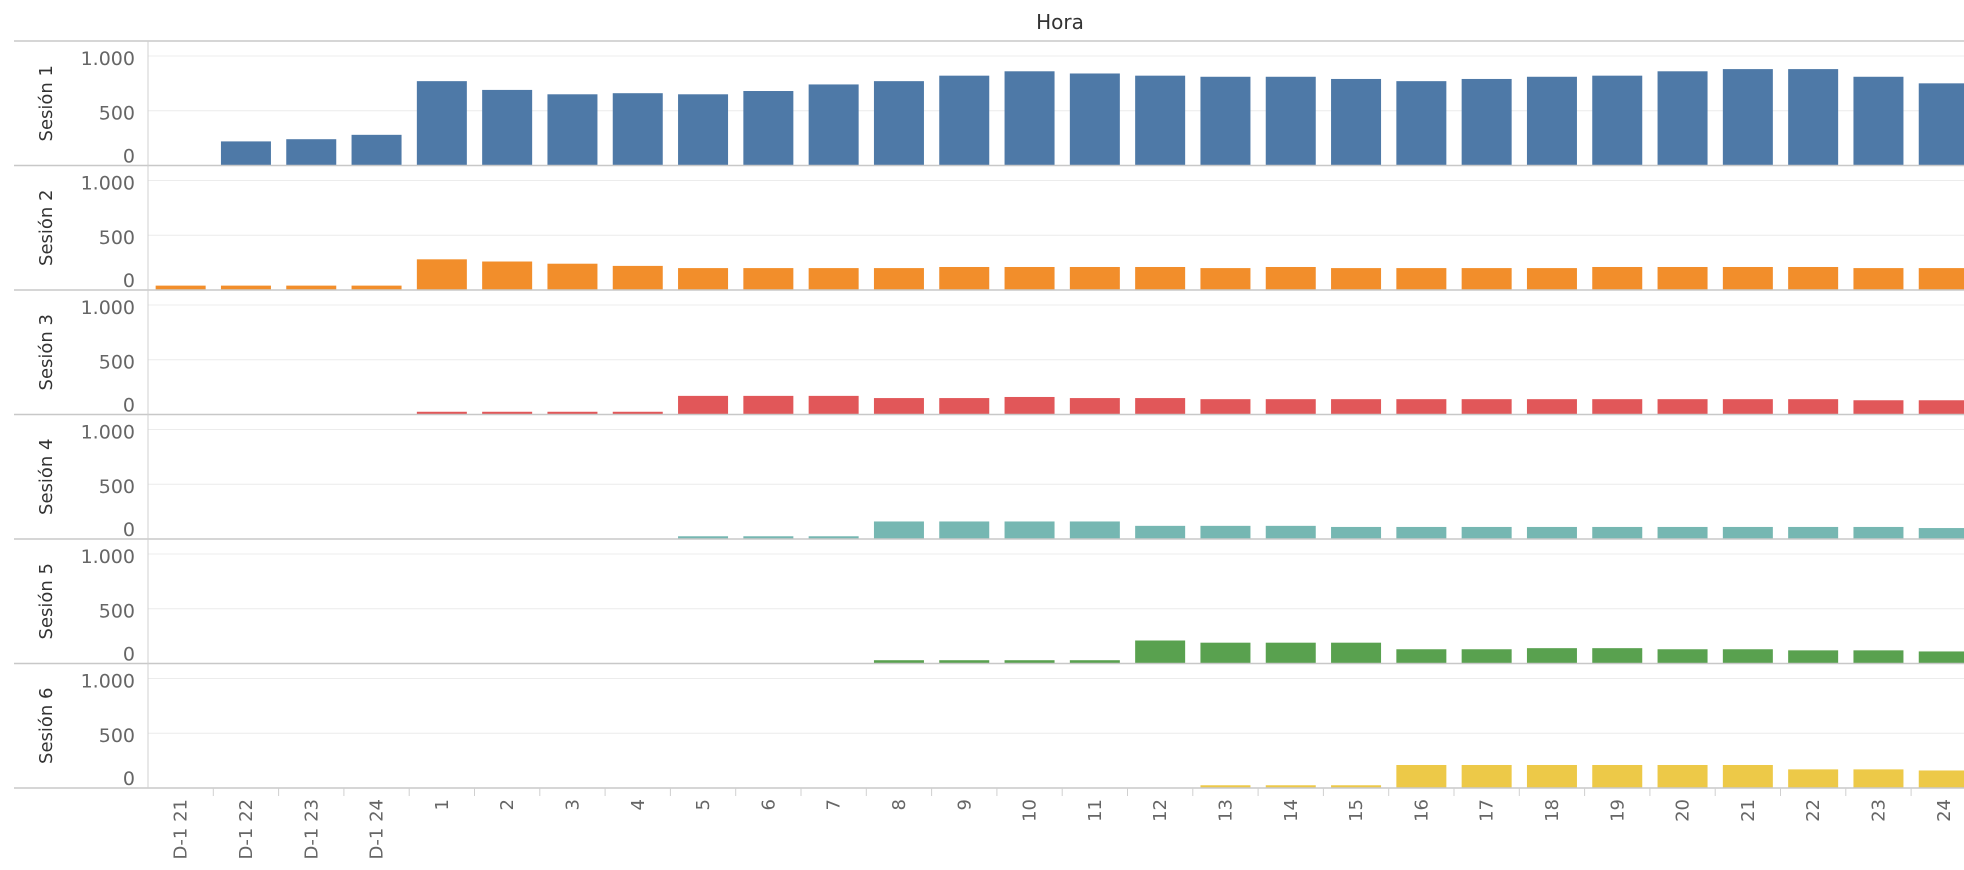 This screenshot has width=1964, height=870. I want to click on panel-3: 0 500 1.000 Sesión 3, so click(989, 357).